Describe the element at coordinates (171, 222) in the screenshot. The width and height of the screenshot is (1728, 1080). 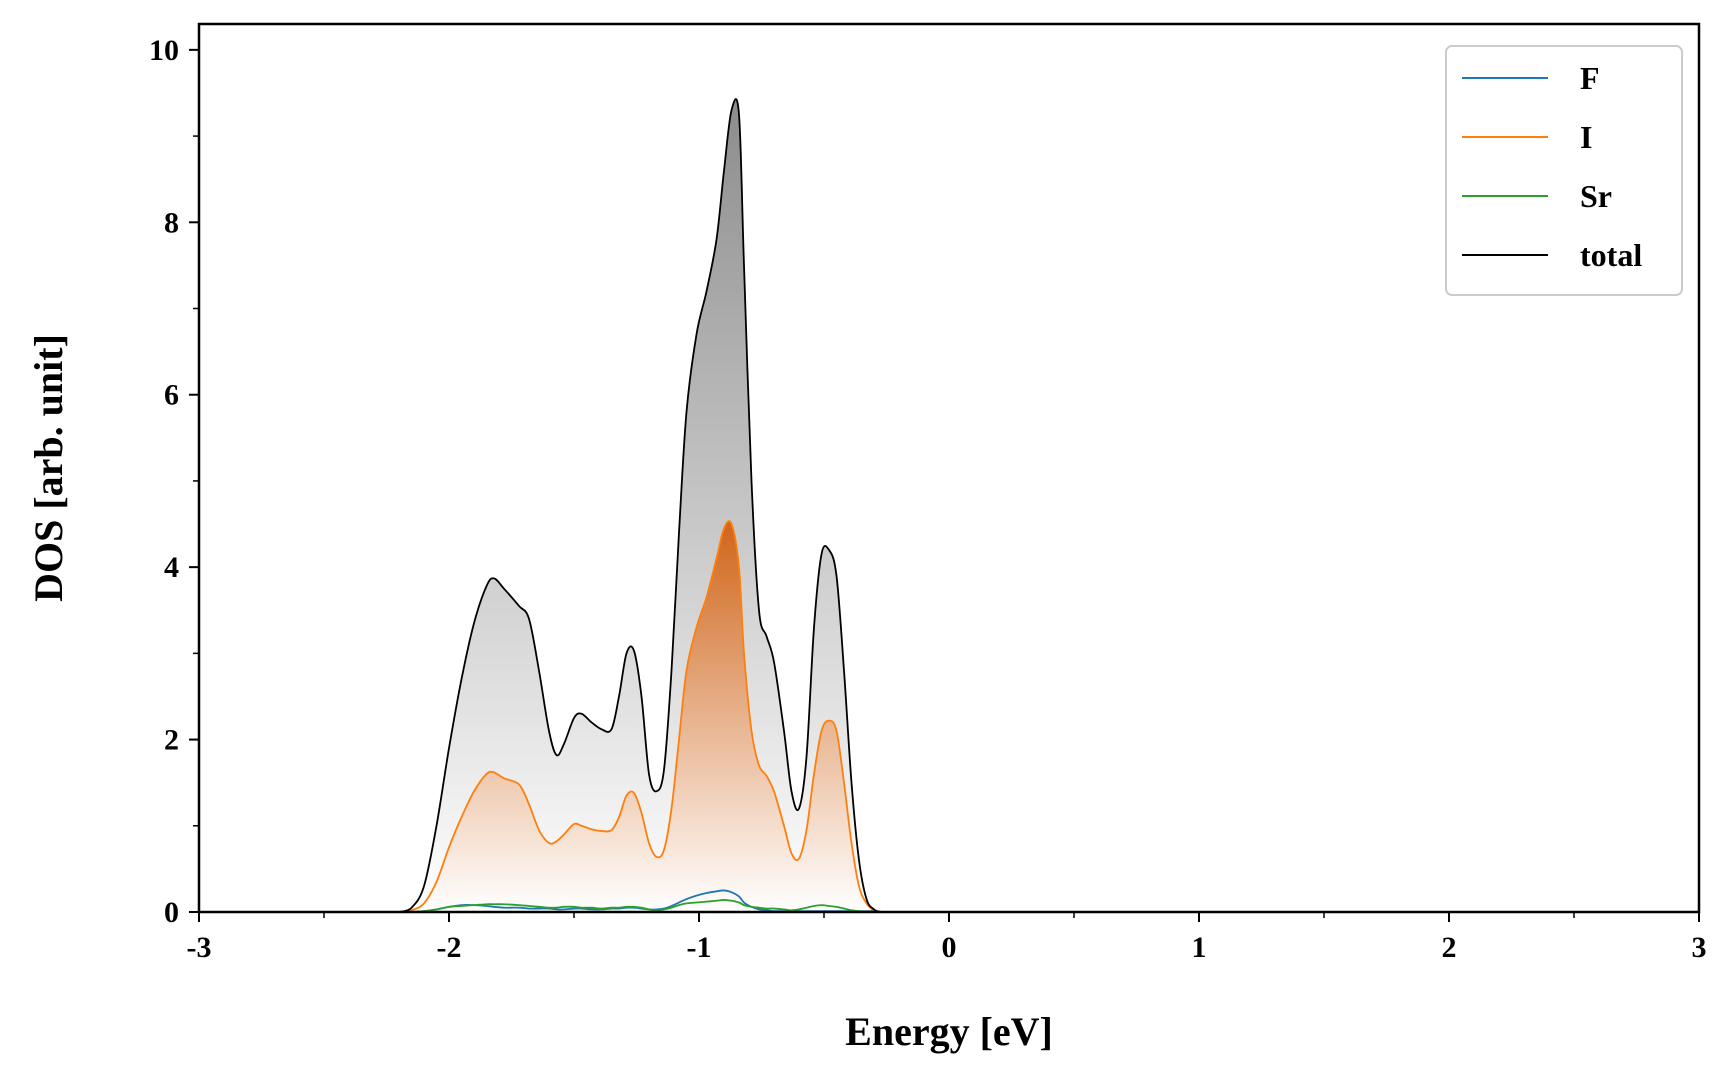
I see `y-tick-label: 8` at that location.